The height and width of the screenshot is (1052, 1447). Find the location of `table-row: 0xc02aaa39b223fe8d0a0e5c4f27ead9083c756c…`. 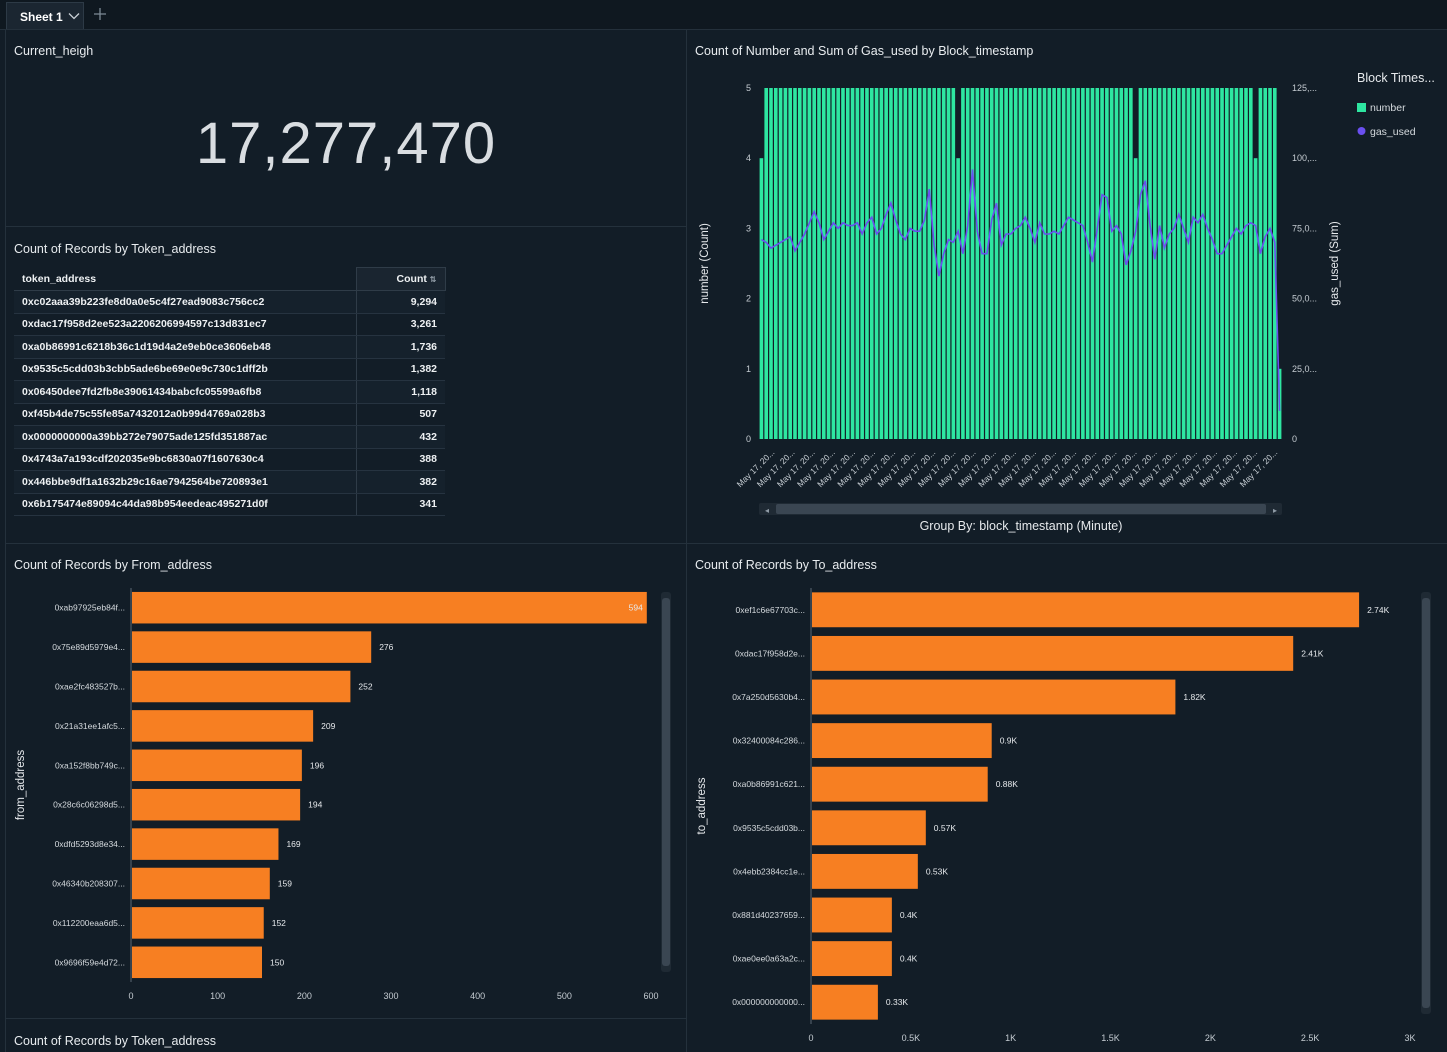

table-row: 0xc02aaa39b223fe8d0a0e5c4f27ead9083c756c… is located at coordinates (229, 302).